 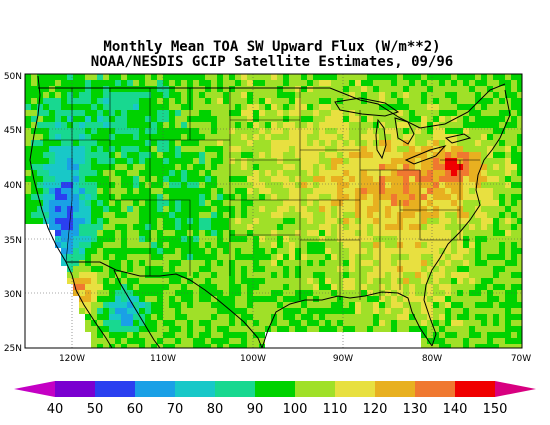 What do you see at coordinates (375, 409) in the screenshot?
I see `colorbar-label: 120` at bounding box center [375, 409].